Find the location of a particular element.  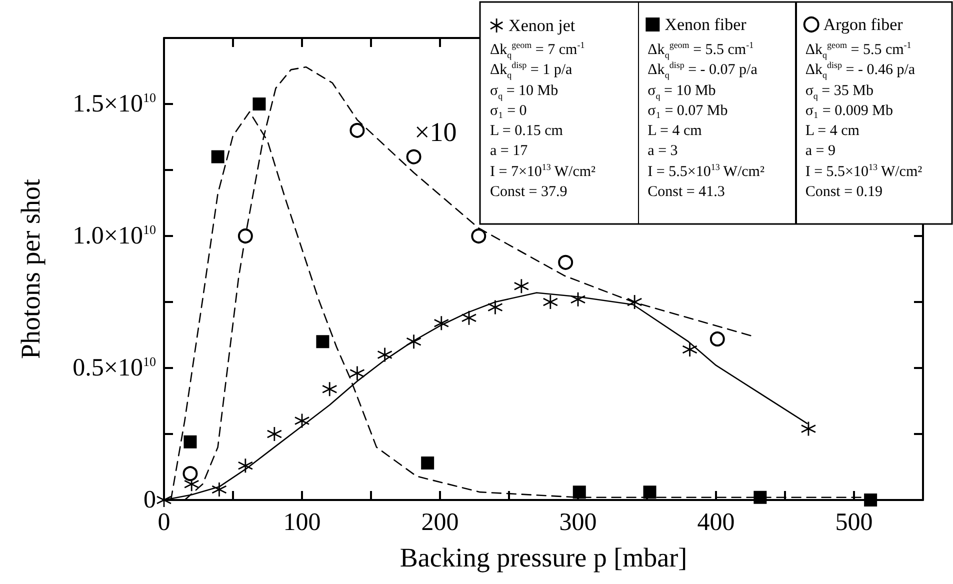

y-axis-title: Photons per shot is located at coordinates (31, 269).